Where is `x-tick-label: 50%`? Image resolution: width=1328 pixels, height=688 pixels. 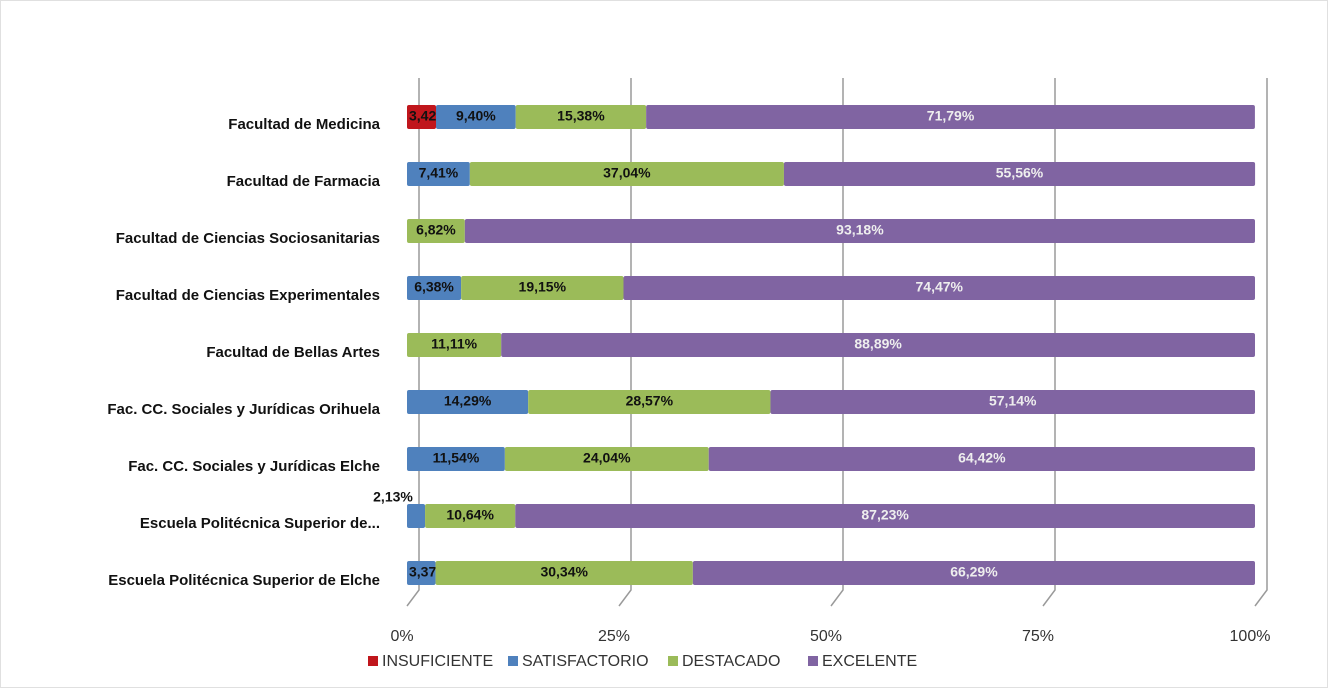
x-tick-label: 50% is located at coordinates (826, 636).